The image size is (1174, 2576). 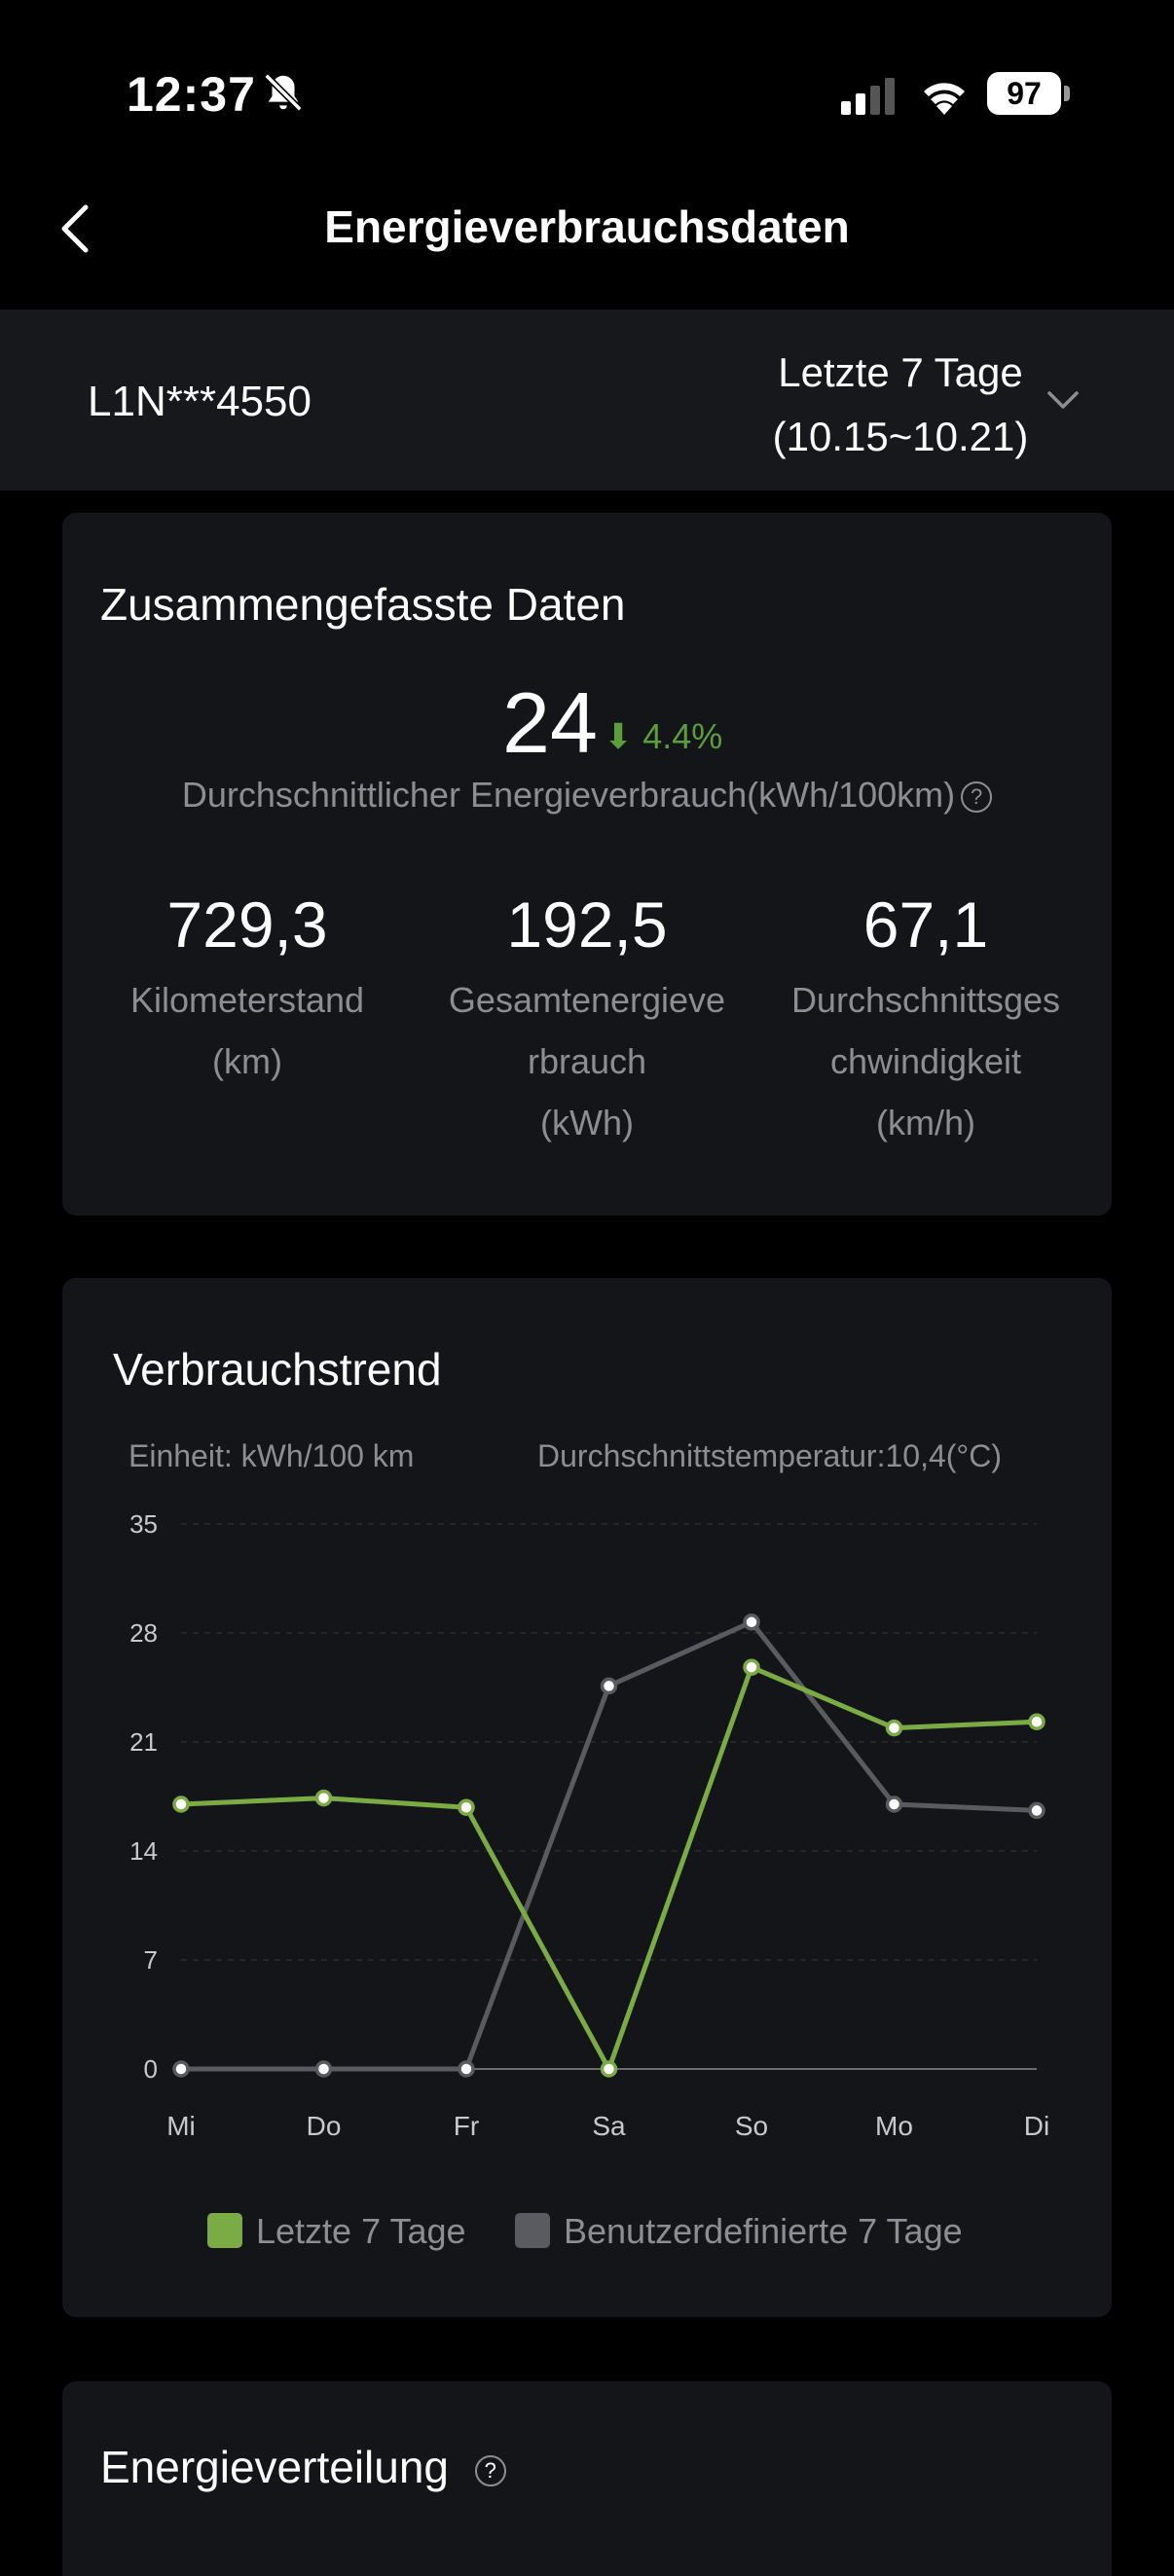 What do you see at coordinates (143, 1851) in the screenshot?
I see `y-tick-label: 14` at bounding box center [143, 1851].